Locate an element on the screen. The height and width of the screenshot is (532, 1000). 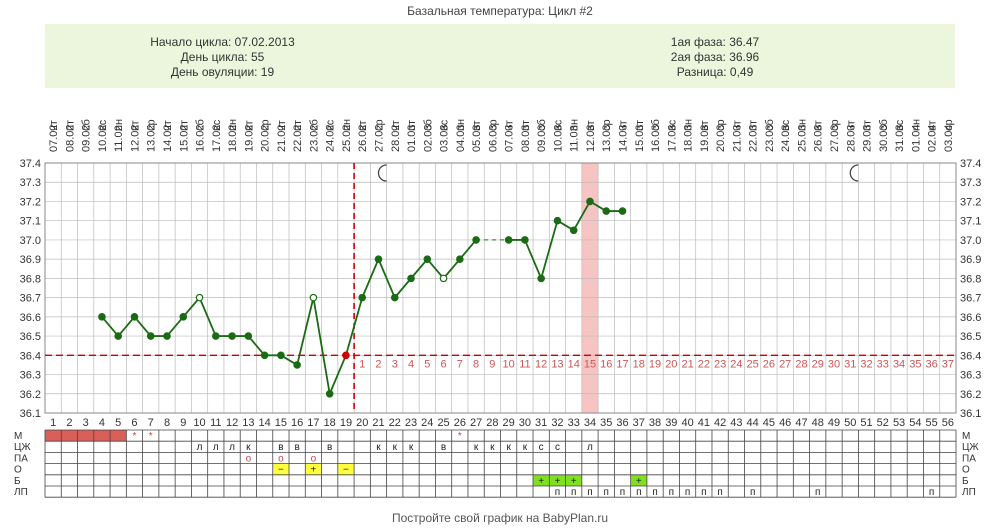
row-label-left: О is located at coordinates (18, 470).